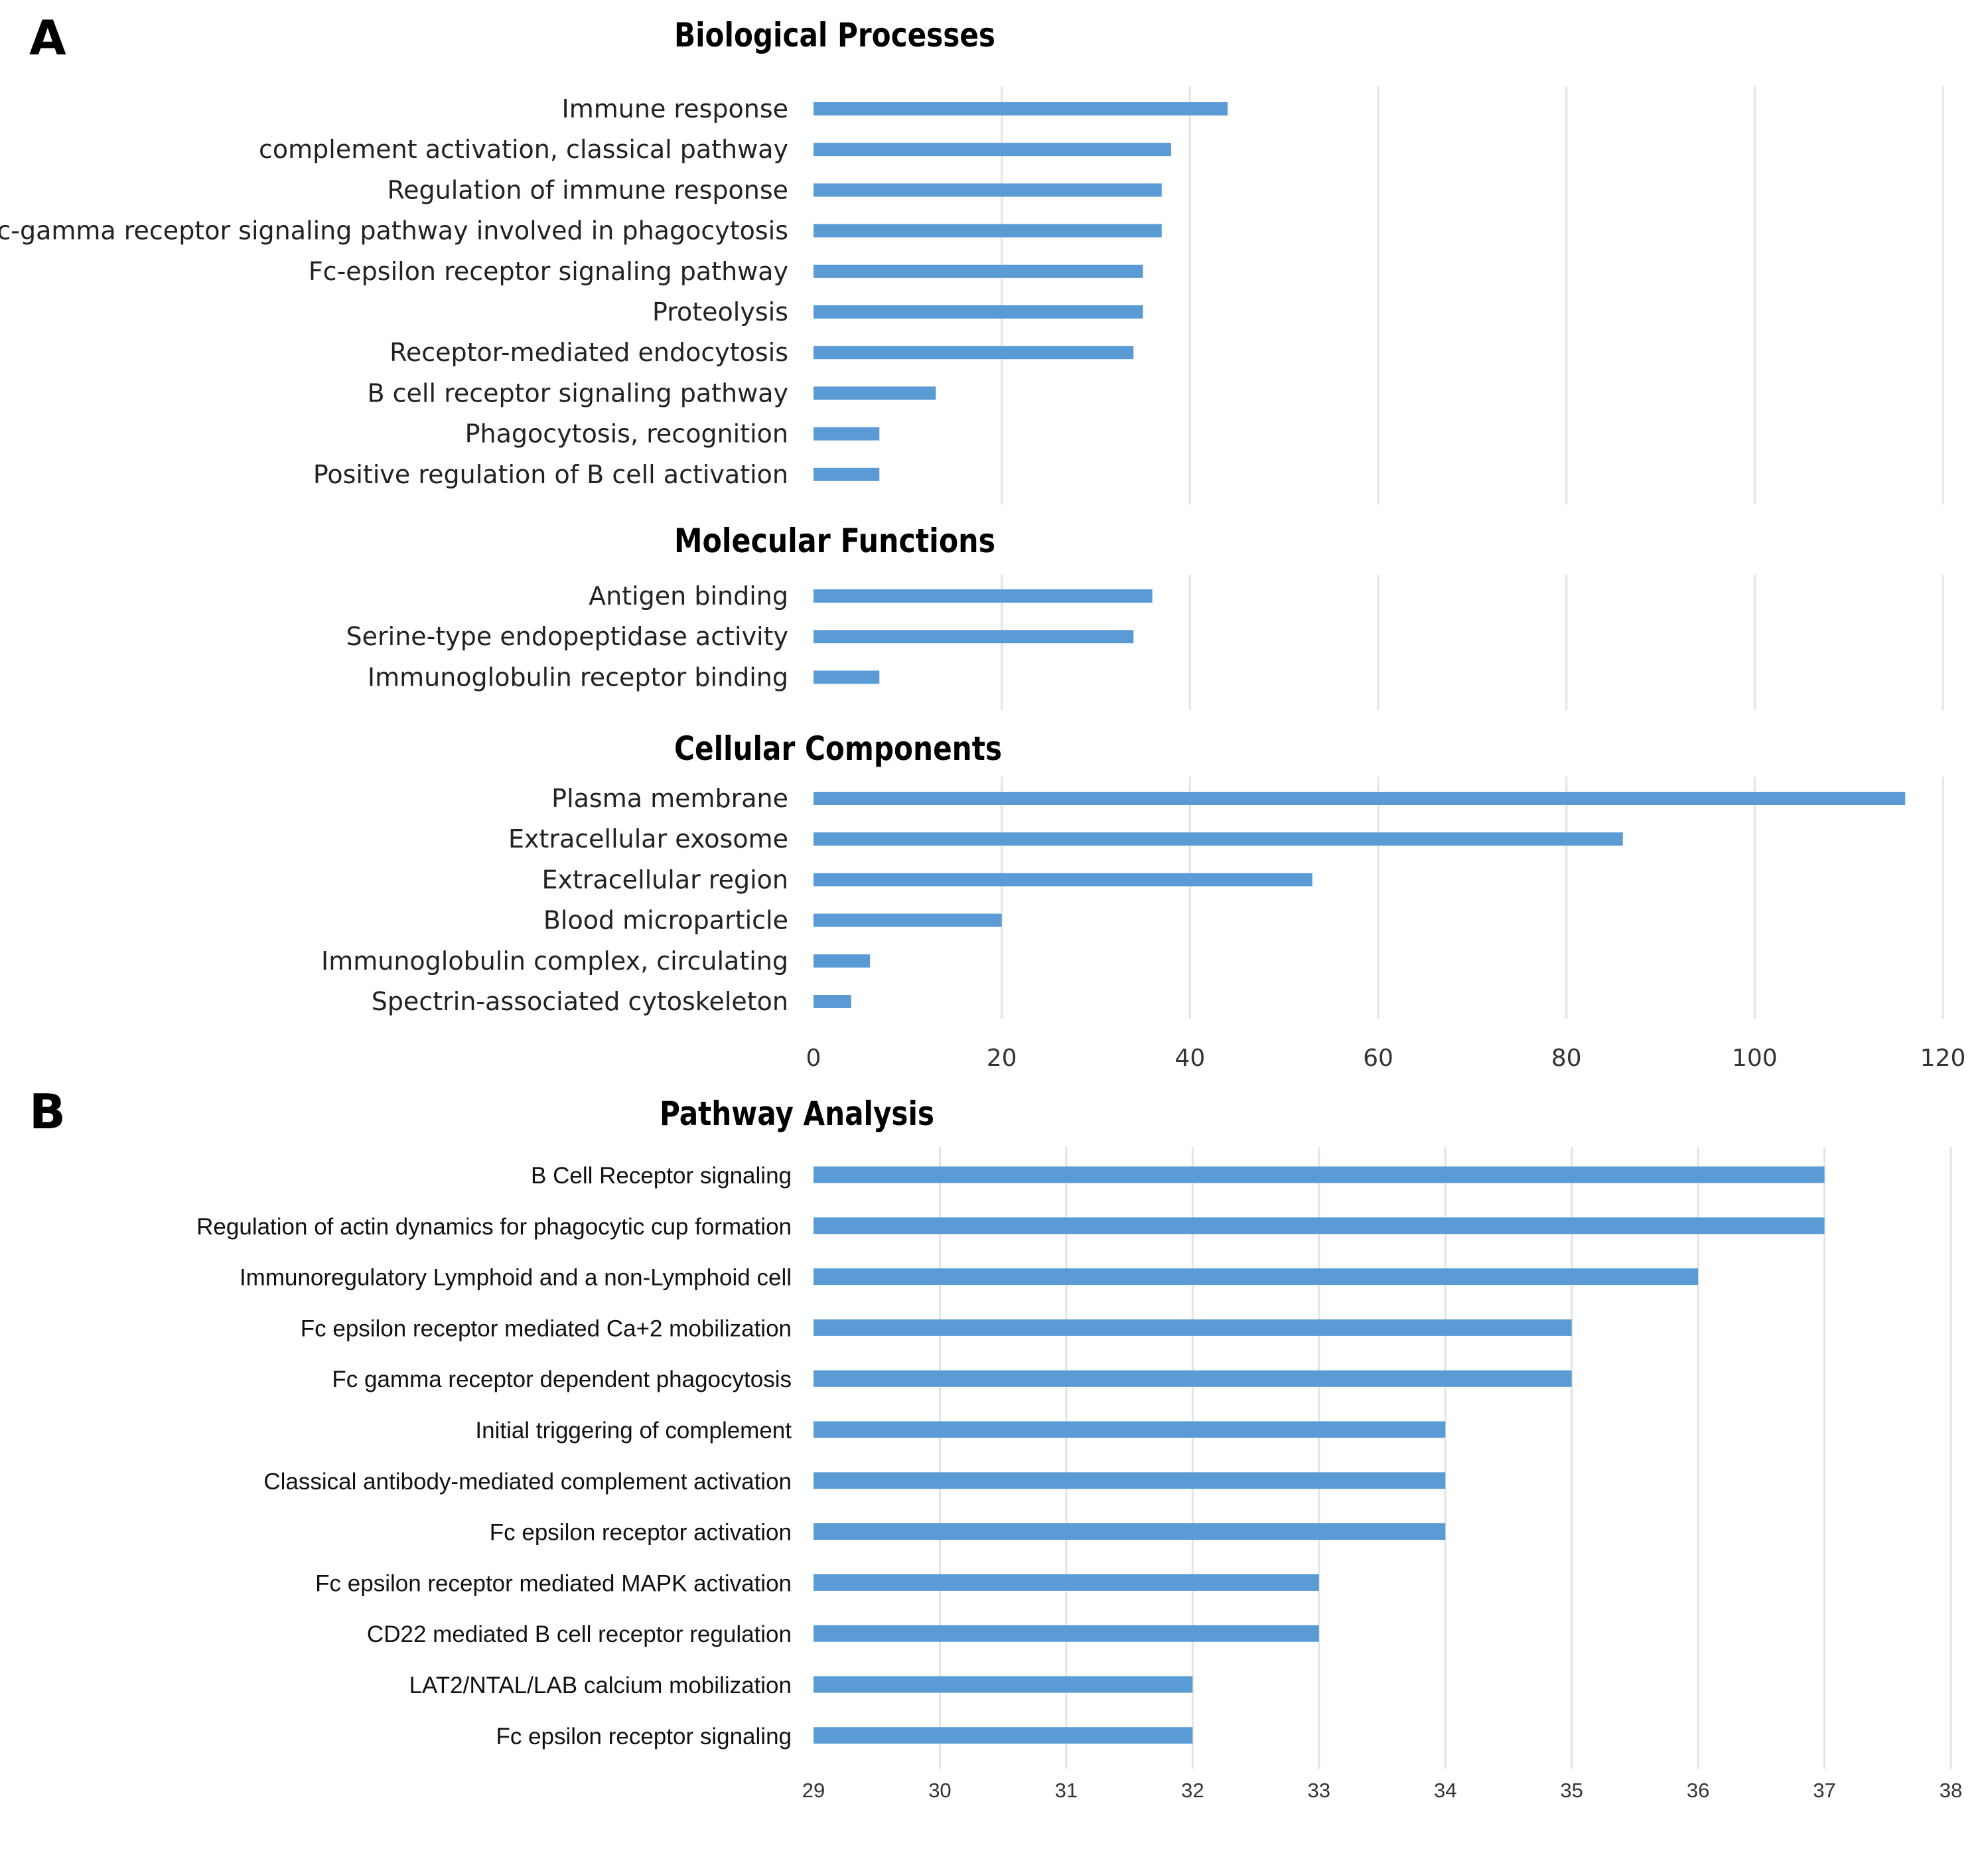  Describe the element at coordinates (834, 35) in the screenshot. I see `chart-title: Biological Processes` at that location.